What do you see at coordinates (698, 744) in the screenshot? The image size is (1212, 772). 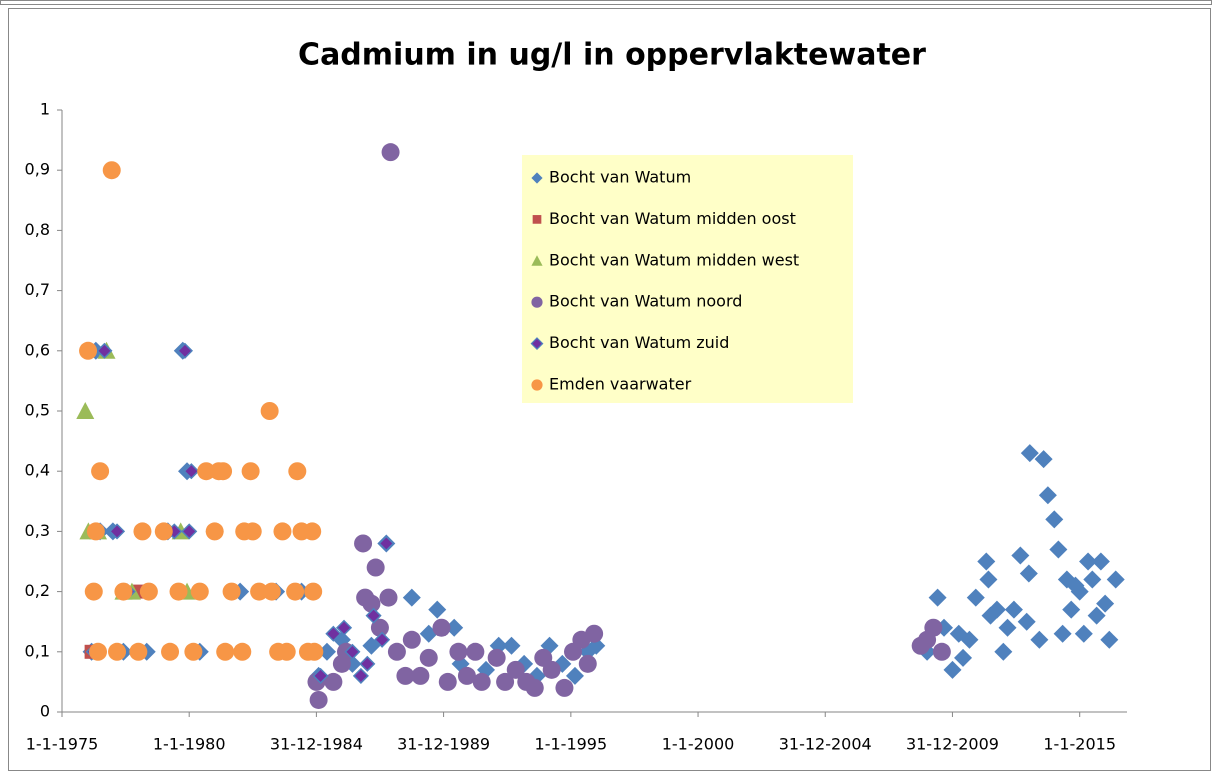 I see `x-tick-label: 1-1-2000` at bounding box center [698, 744].